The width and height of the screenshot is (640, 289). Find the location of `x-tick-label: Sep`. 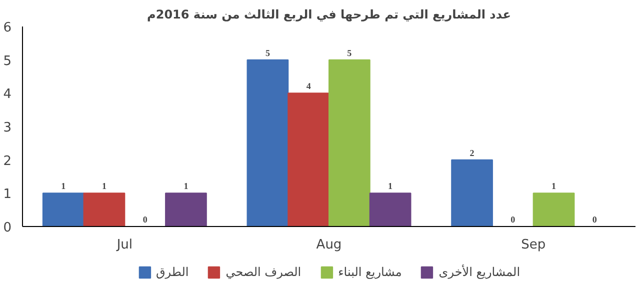

x-tick-label: Sep is located at coordinates (533, 245).